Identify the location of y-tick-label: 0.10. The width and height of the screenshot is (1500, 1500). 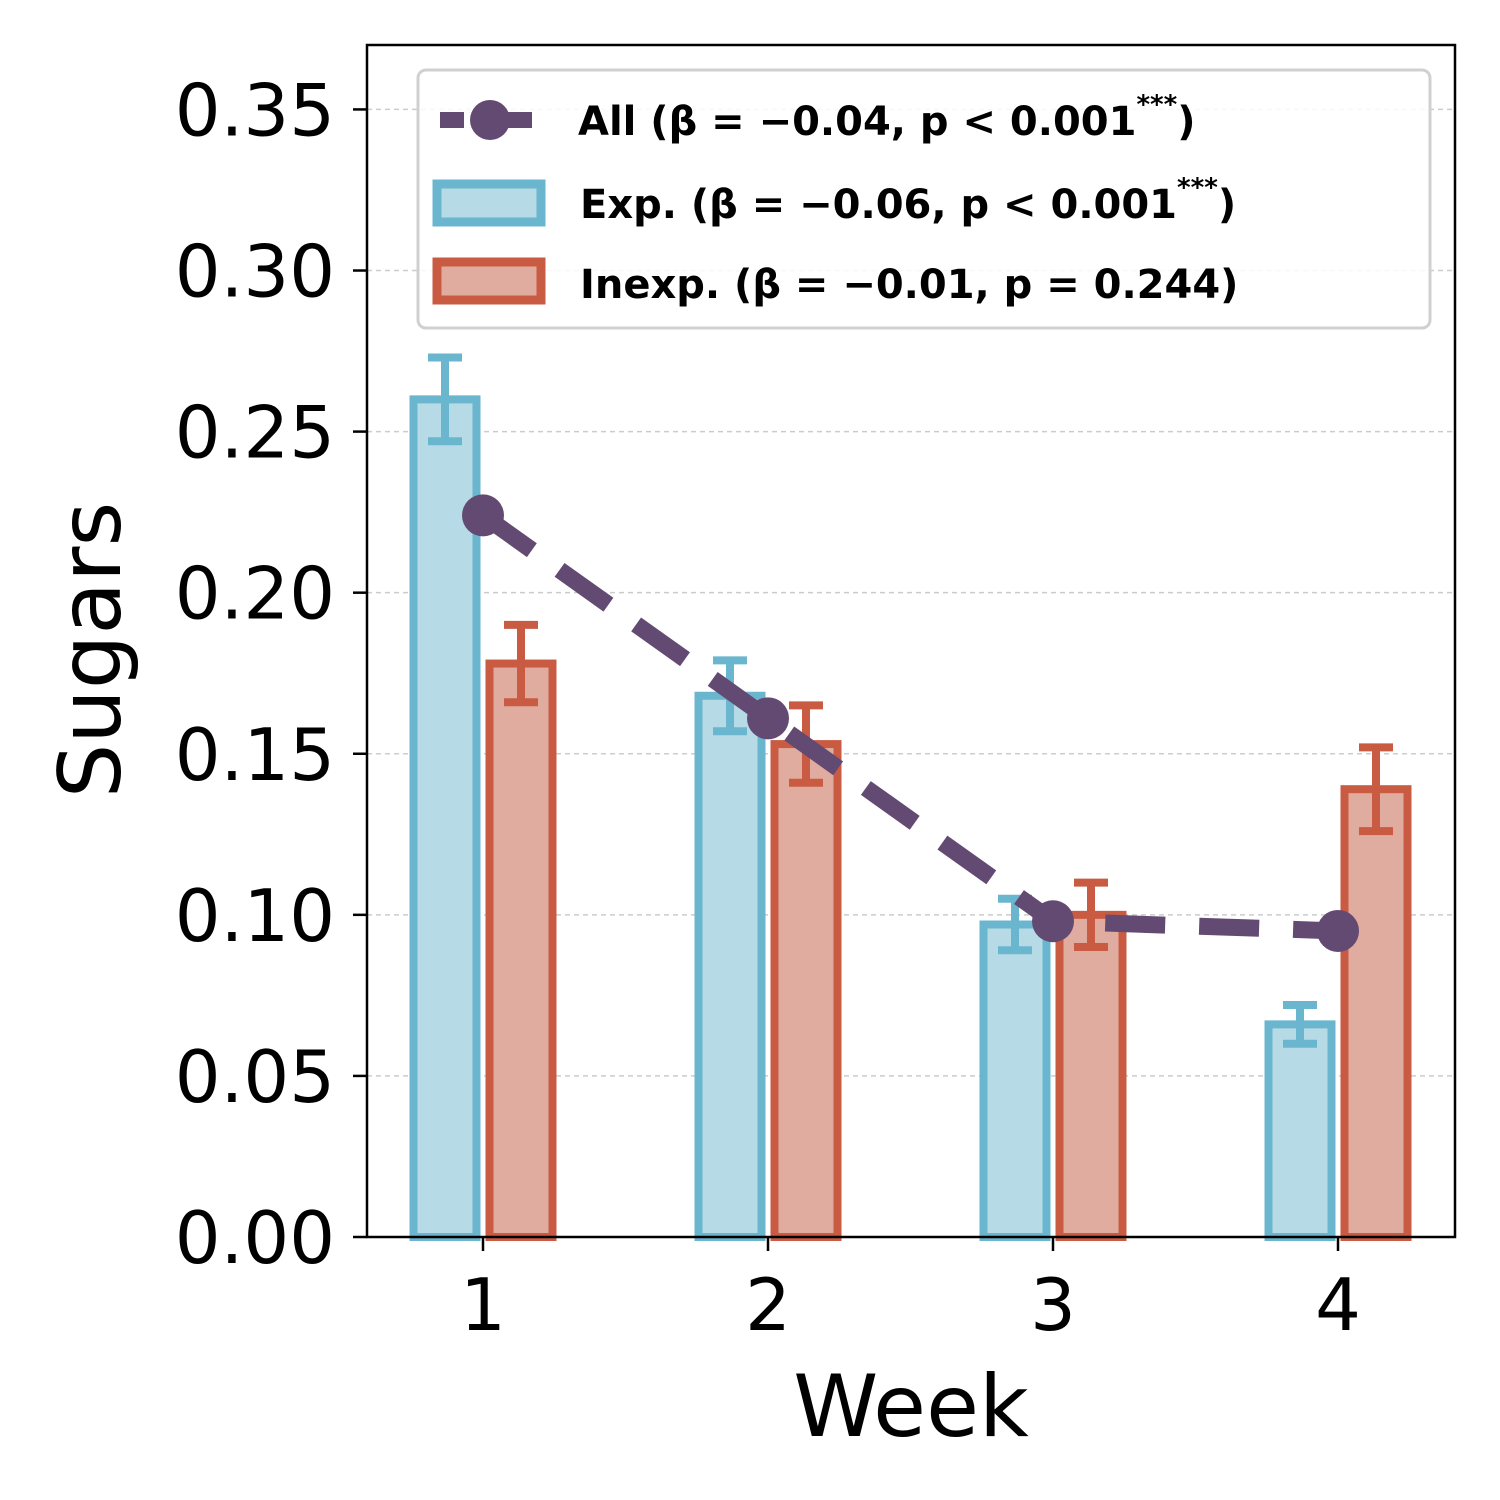
(255, 916).